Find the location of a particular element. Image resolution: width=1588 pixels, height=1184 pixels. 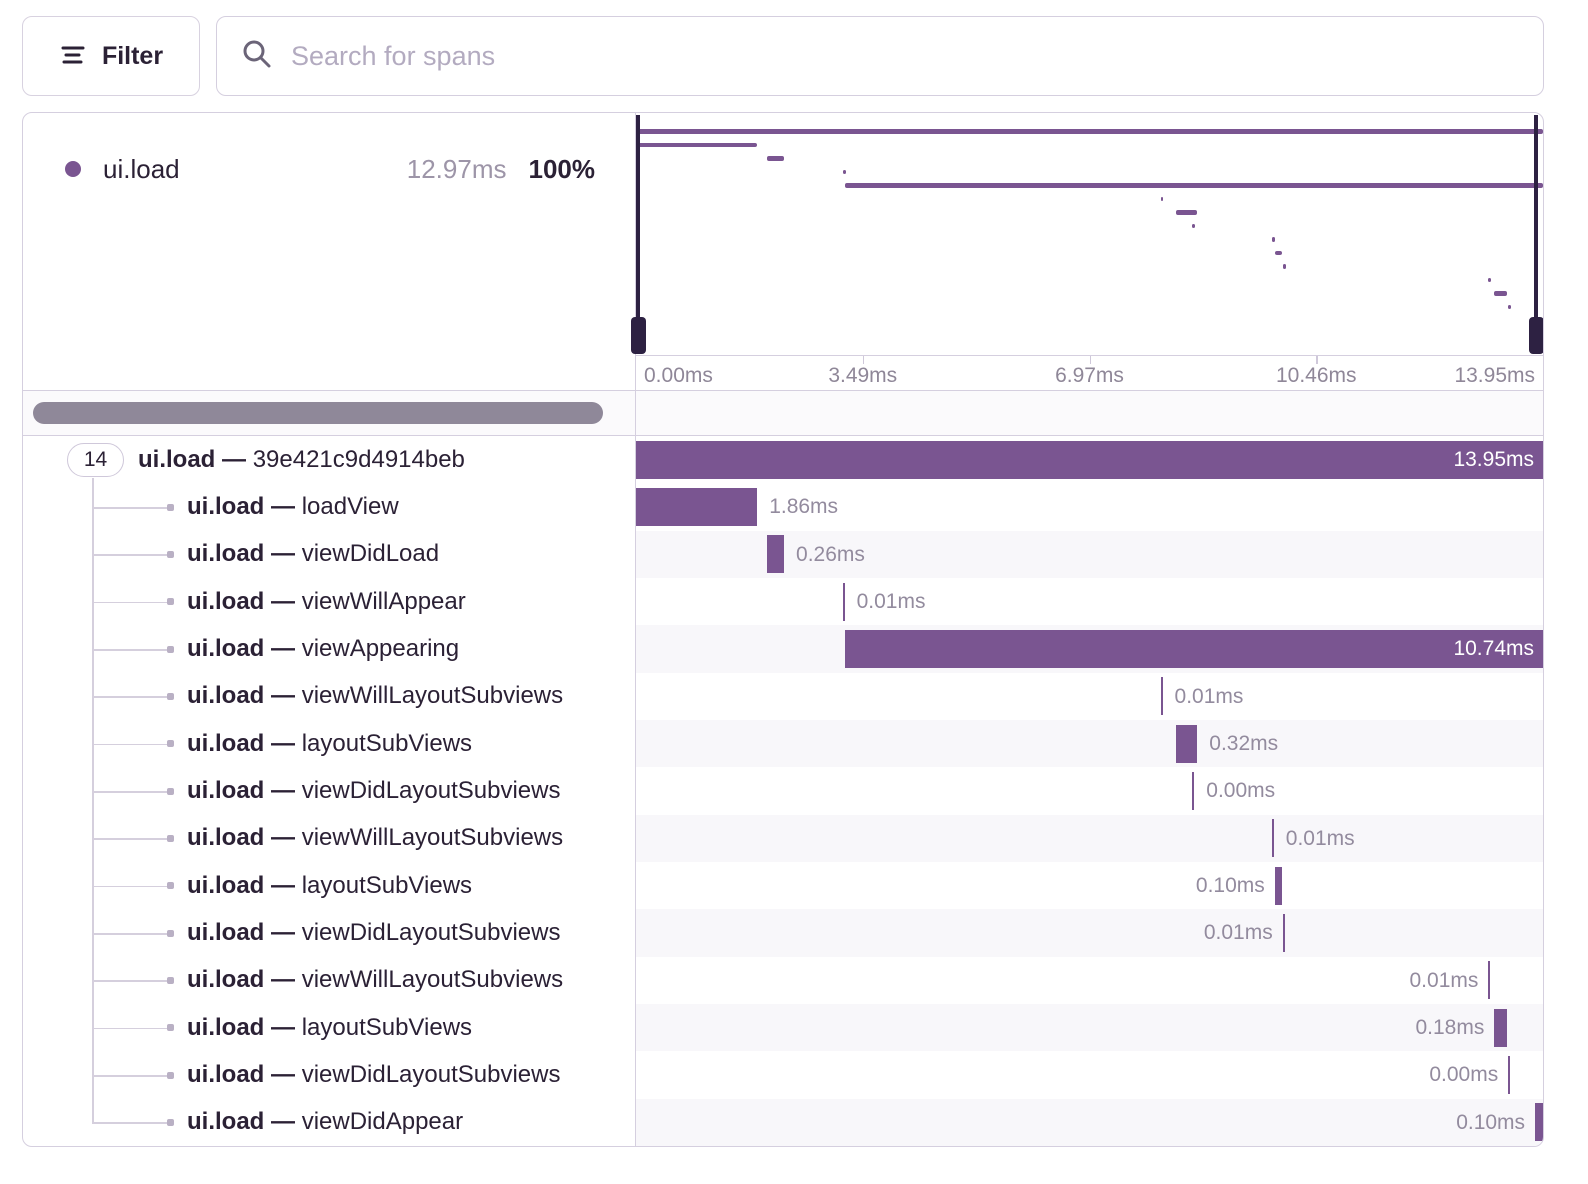

span-row-timeline-cell: 13.95ms is located at coordinates (1089, 460).